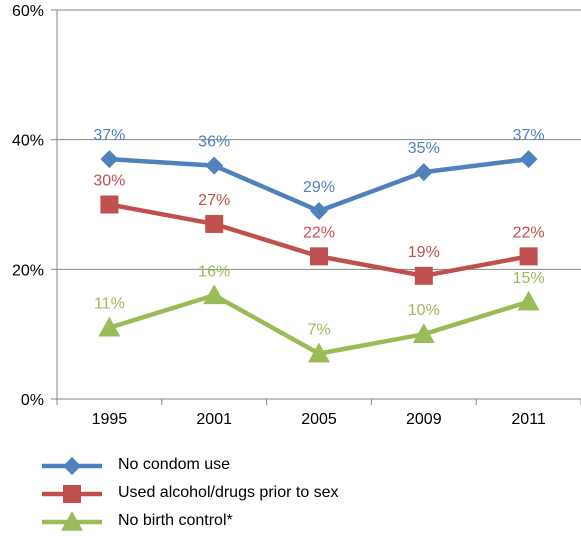  I want to click on data-label: 11%, so click(109, 304).